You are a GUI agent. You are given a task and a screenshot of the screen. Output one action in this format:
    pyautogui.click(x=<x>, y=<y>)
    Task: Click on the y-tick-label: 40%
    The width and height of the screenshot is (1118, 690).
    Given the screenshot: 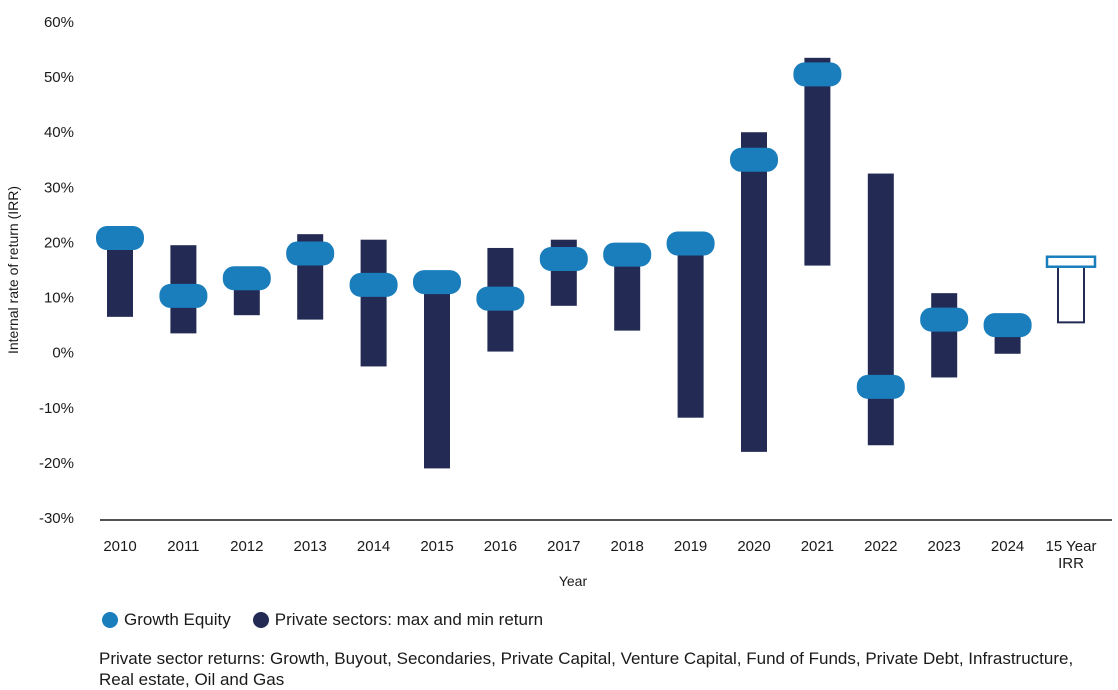 What is the action you would take?
    pyautogui.click(x=59, y=132)
    